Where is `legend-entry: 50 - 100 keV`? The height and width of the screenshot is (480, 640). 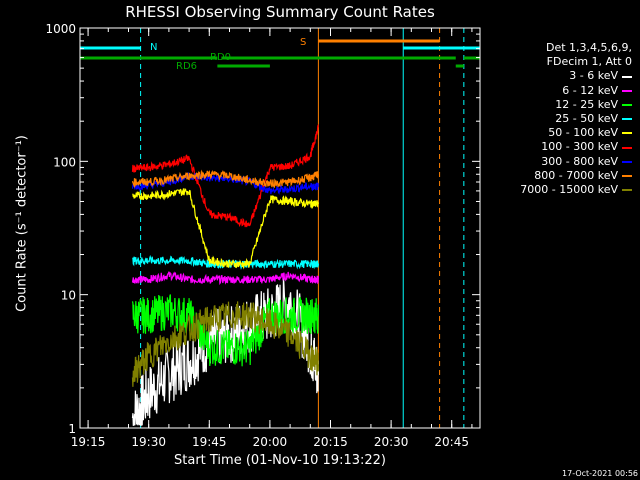 legend-entry: 50 - 100 keV is located at coordinates (556, 133).